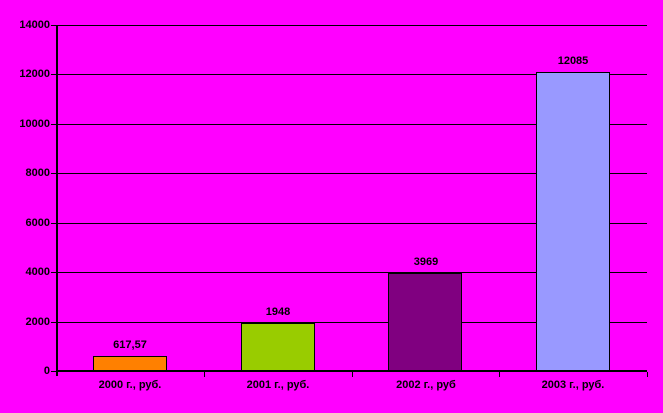 The image size is (663, 413). I want to click on x-axis-label: 2000 г., руб., so click(130, 385).